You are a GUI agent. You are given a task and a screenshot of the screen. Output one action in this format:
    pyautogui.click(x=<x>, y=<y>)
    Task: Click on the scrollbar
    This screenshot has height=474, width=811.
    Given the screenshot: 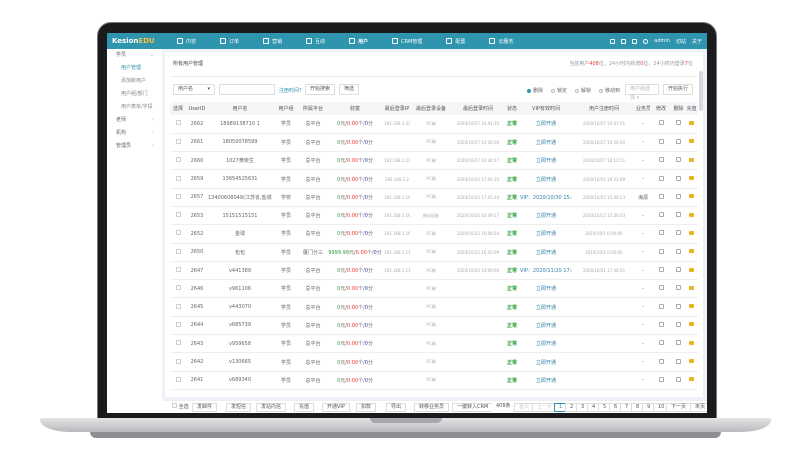 What is the action you would take?
    pyautogui.click(x=701, y=91)
    